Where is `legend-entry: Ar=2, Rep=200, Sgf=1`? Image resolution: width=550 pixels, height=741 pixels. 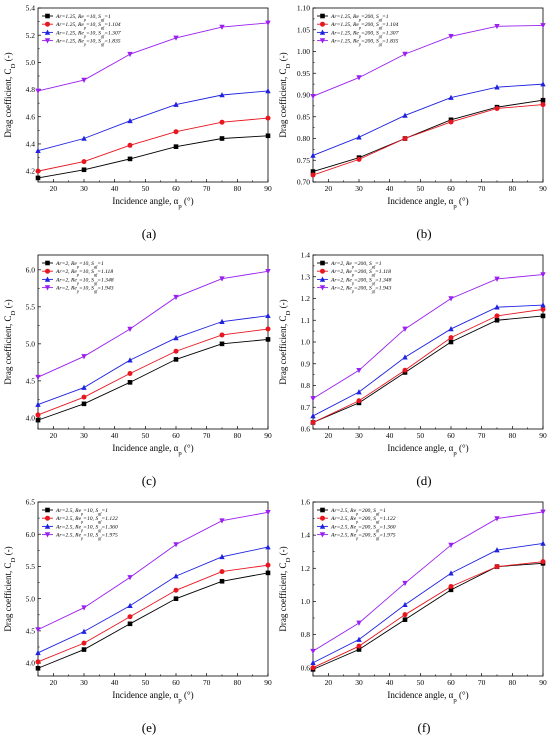
legend-entry: Ar=2, Rep=200, Sgf=1 is located at coordinates (356, 265).